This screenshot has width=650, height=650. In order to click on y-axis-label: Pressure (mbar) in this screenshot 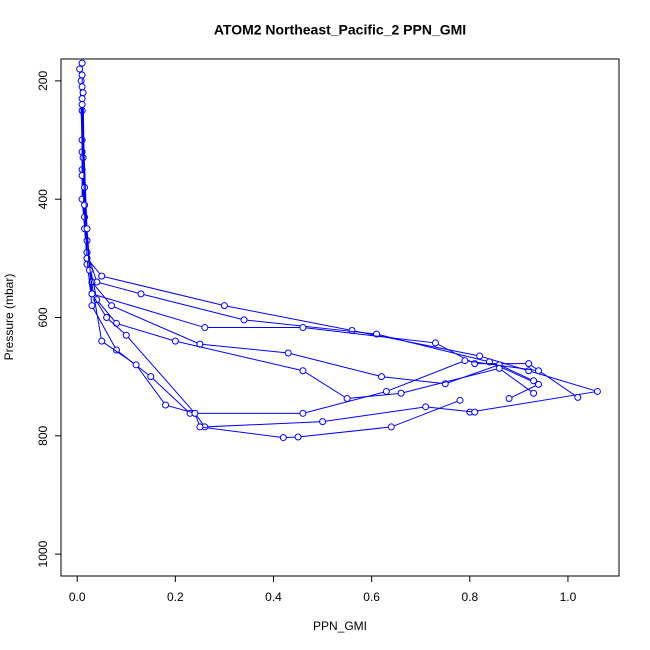, I will do `click(9, 317)`.